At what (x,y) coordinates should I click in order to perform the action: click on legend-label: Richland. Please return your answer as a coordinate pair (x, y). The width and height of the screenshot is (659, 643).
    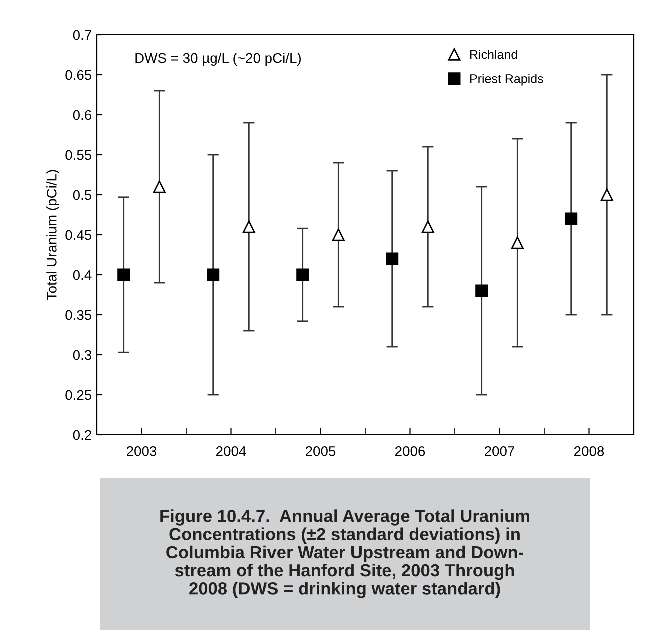
    Looking at the image, I should click on (494, 55).